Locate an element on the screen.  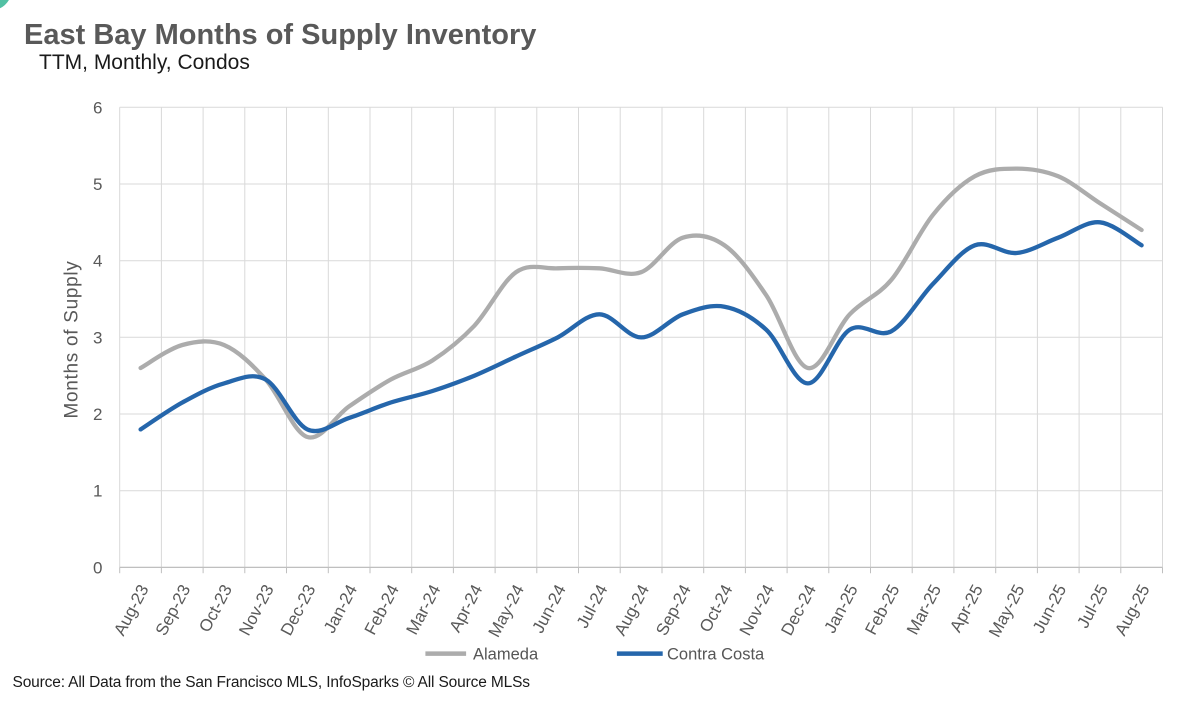
svg-text: Aug-24 is located at coordinates (632, 609).